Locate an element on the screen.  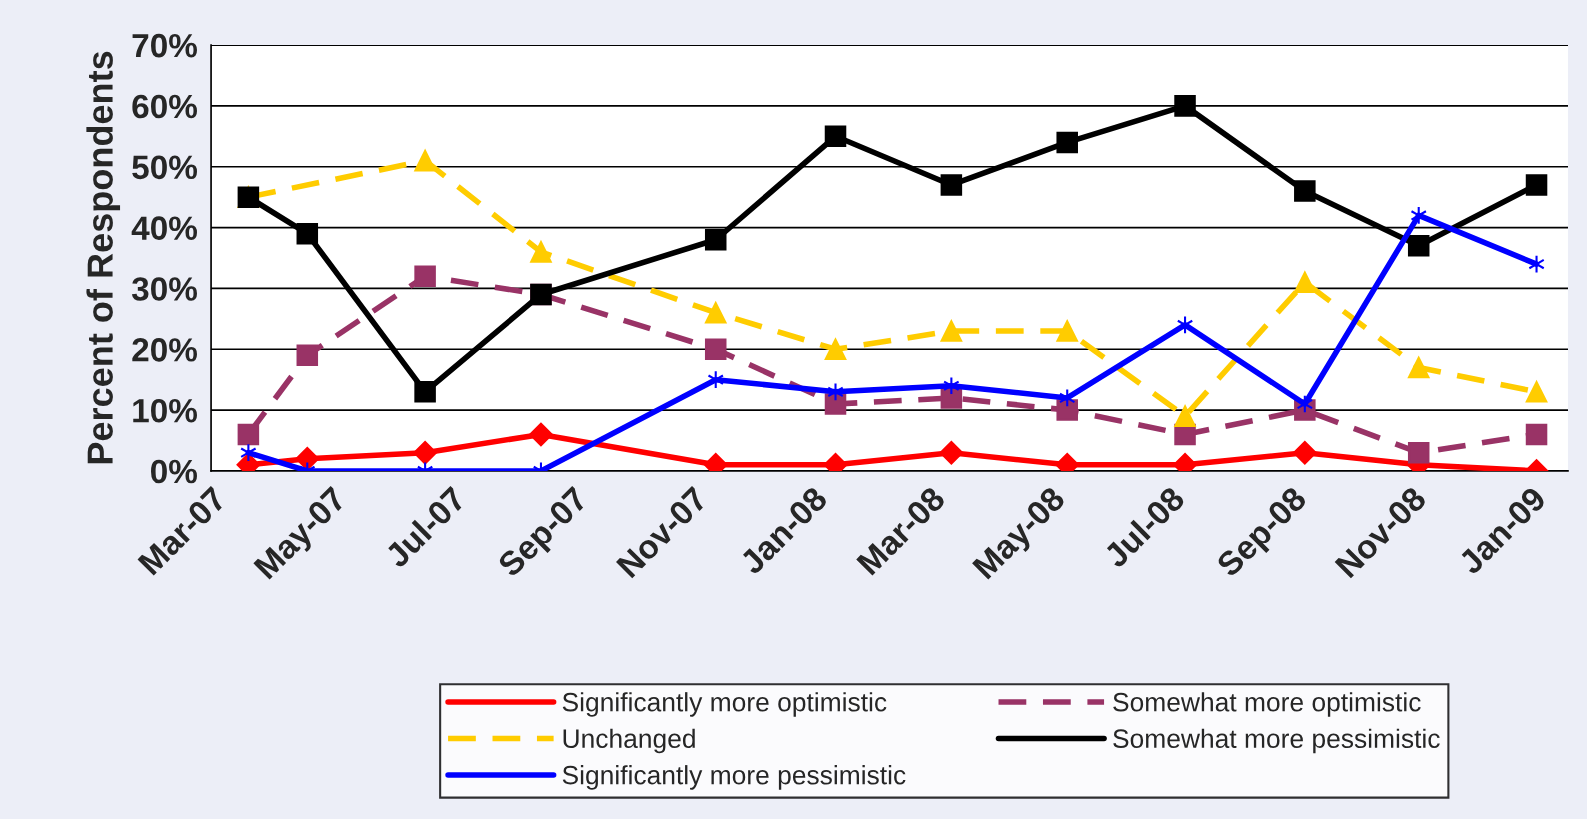
legend-label: Unchanged is located at coordinates (629, 741).